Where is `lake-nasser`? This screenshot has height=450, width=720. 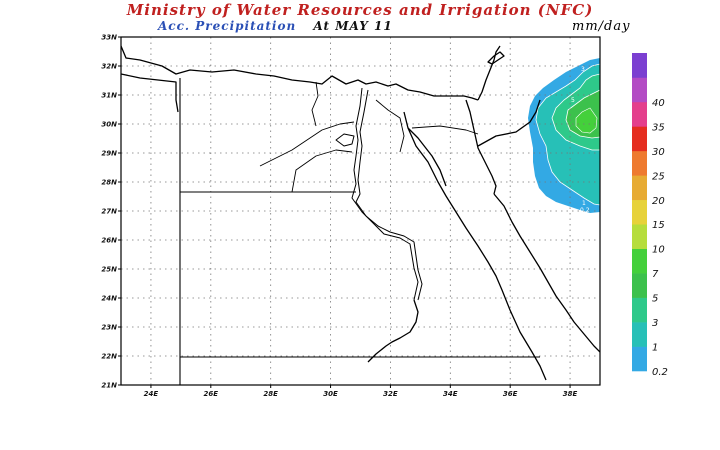
lake-nasser is located at coordinates (393, 331).